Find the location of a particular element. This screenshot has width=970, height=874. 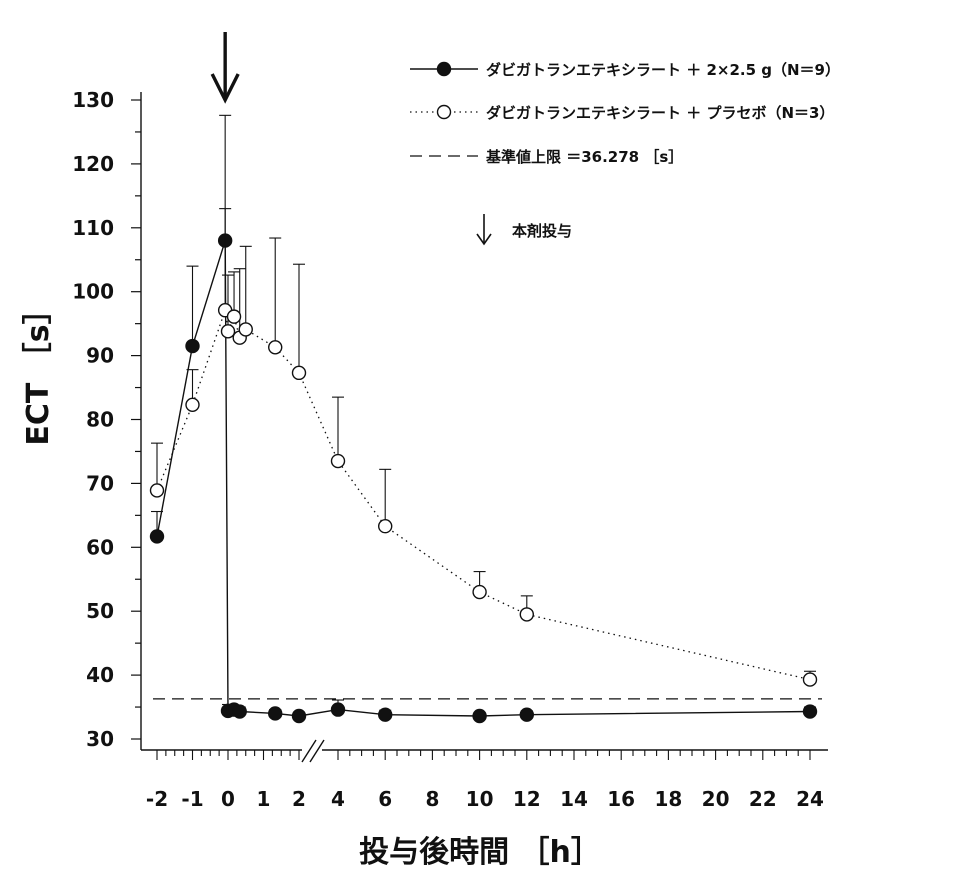

x-tick-label: 20 is located at coordinates (716, 799).